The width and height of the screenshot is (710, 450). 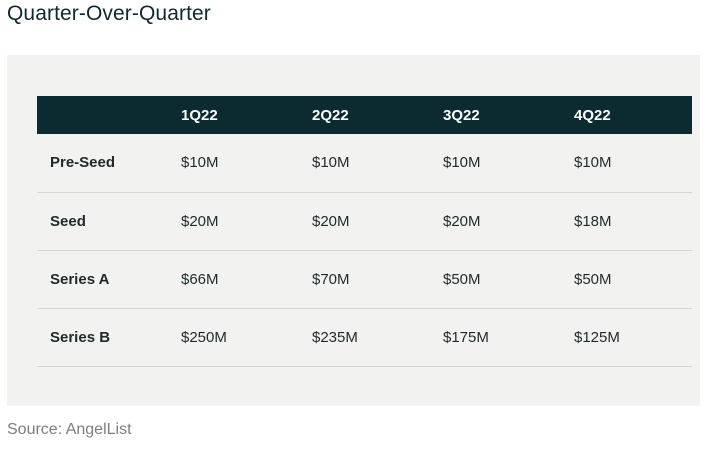 What do you see at coordinates (204, 337) in the screenshot?
I see `table-cell: $250M` at bounding box center [204, 337].